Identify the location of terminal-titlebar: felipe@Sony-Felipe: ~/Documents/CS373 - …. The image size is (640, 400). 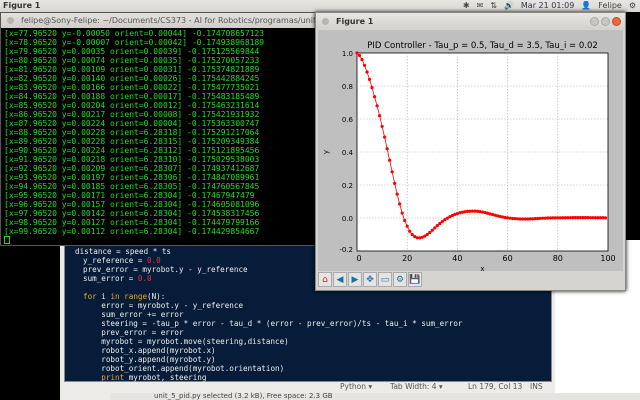
(159, 20).